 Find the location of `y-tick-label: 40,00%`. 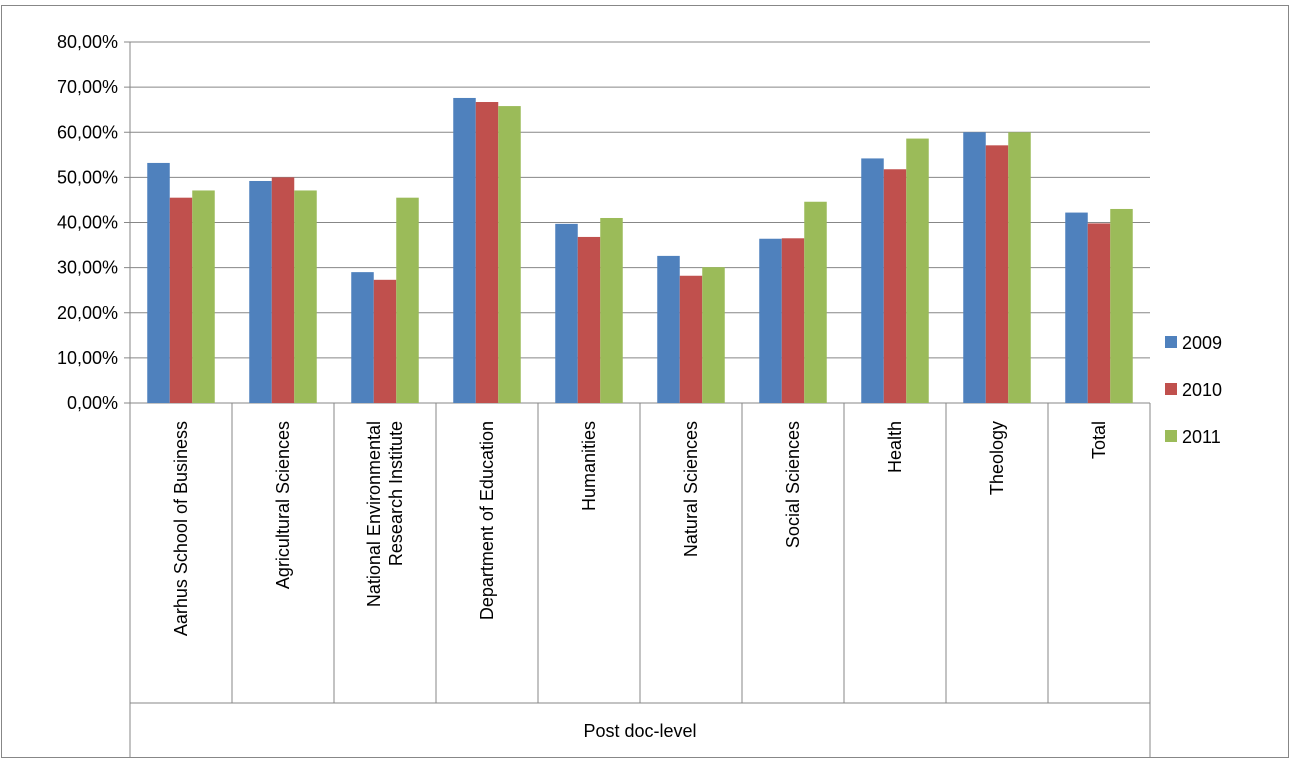

y-tick-label: 40,00% is located at coordinates (87, 223).